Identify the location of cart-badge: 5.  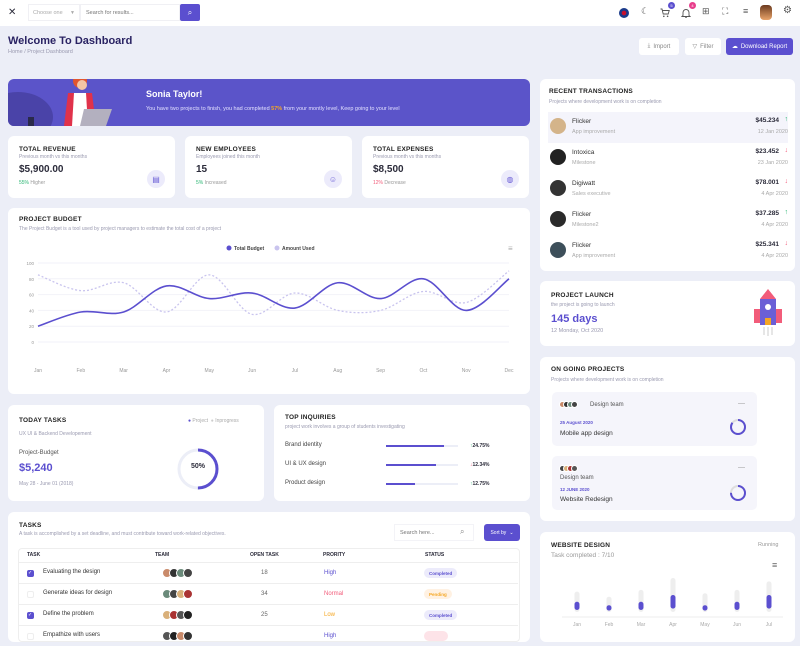
(671, 5).